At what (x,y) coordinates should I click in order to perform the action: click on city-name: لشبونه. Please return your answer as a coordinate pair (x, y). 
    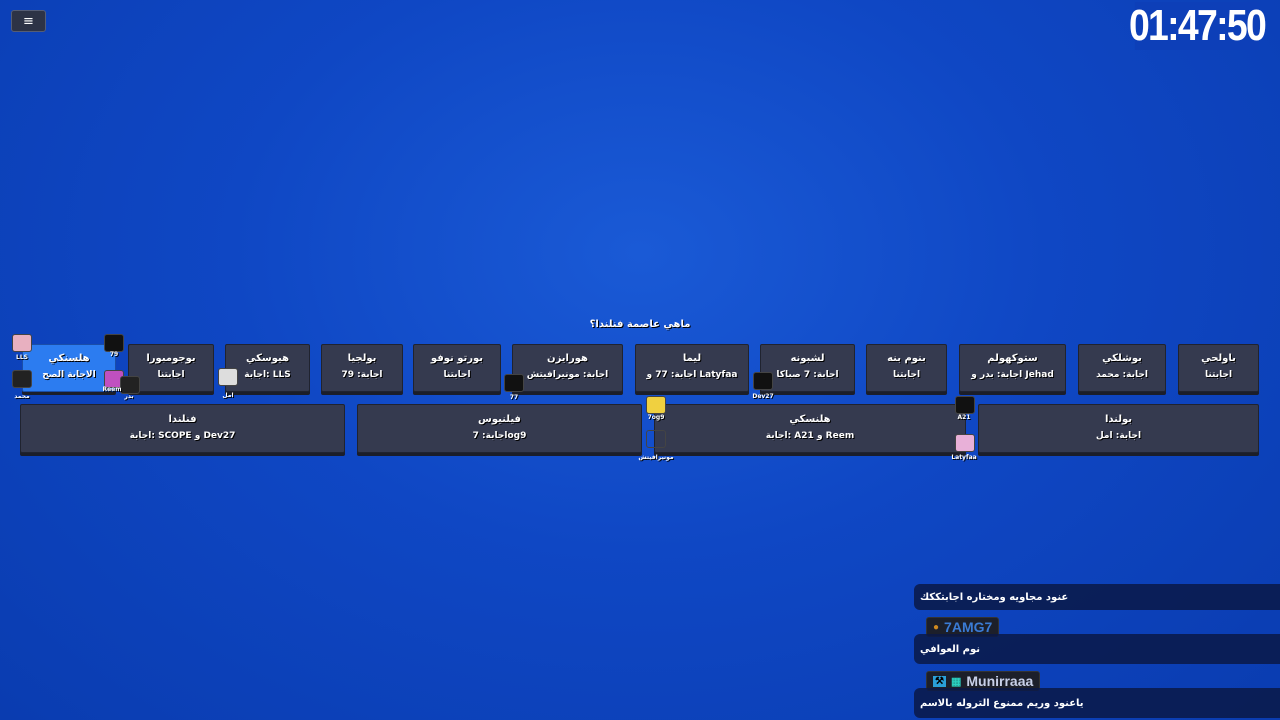
    Looking at the image, I should click on (807, 358).